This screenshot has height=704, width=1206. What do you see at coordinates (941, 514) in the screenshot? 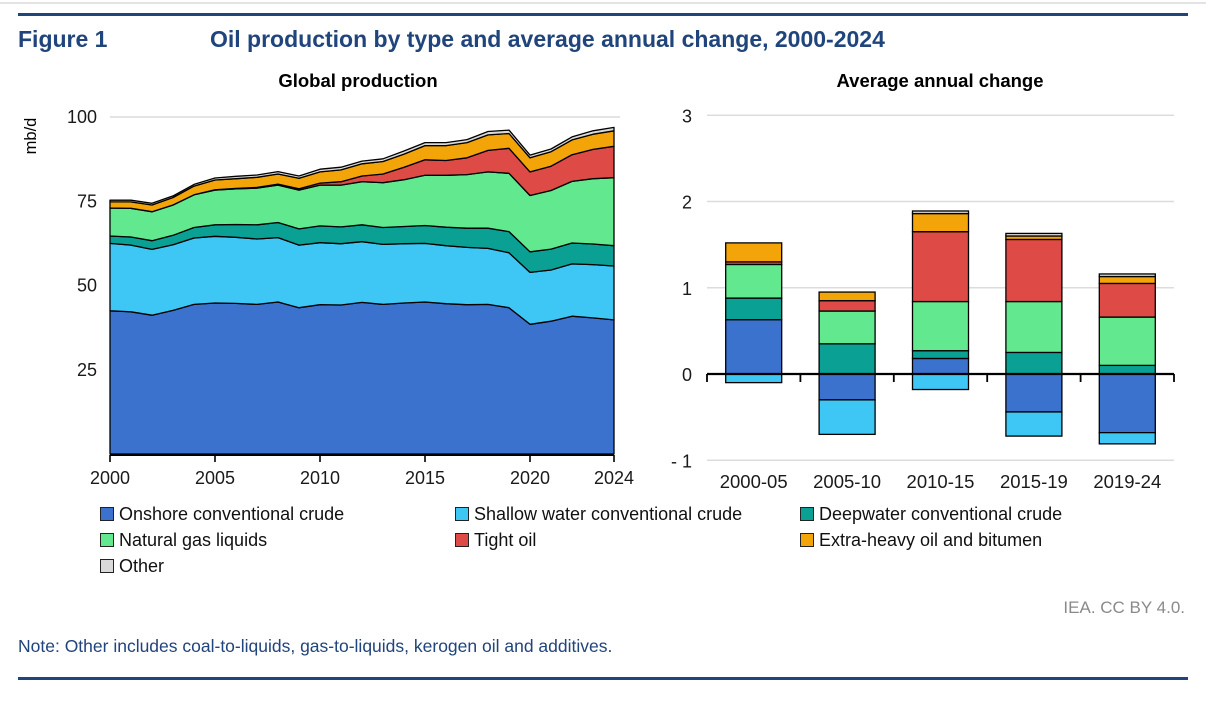
I see `legend-label-deepwater: Deepwater conventional crude` at bounding box center [941, 514].